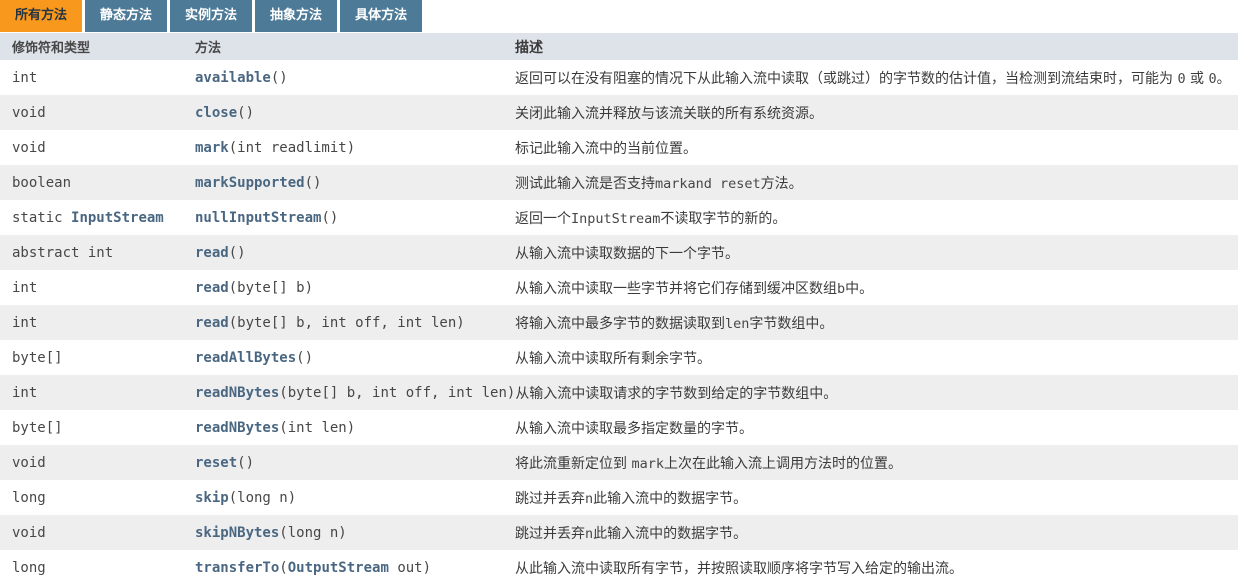 This screenshot has width=1238, height=580. I want to click on text: (int readlimit), so click(292, 147).